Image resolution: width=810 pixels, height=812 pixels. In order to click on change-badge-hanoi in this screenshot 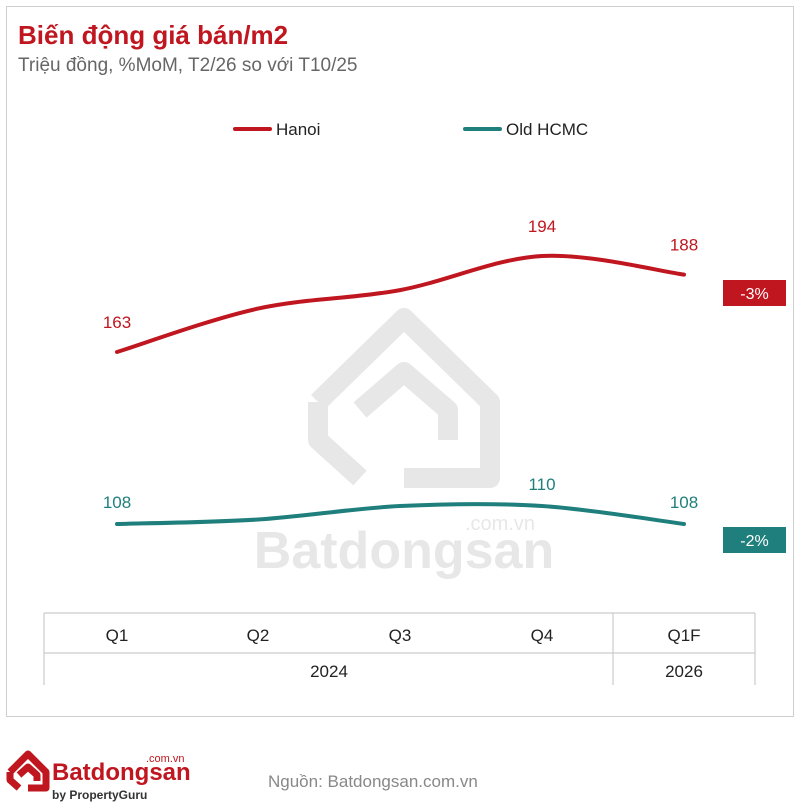, I will do `click(754, 293)`.